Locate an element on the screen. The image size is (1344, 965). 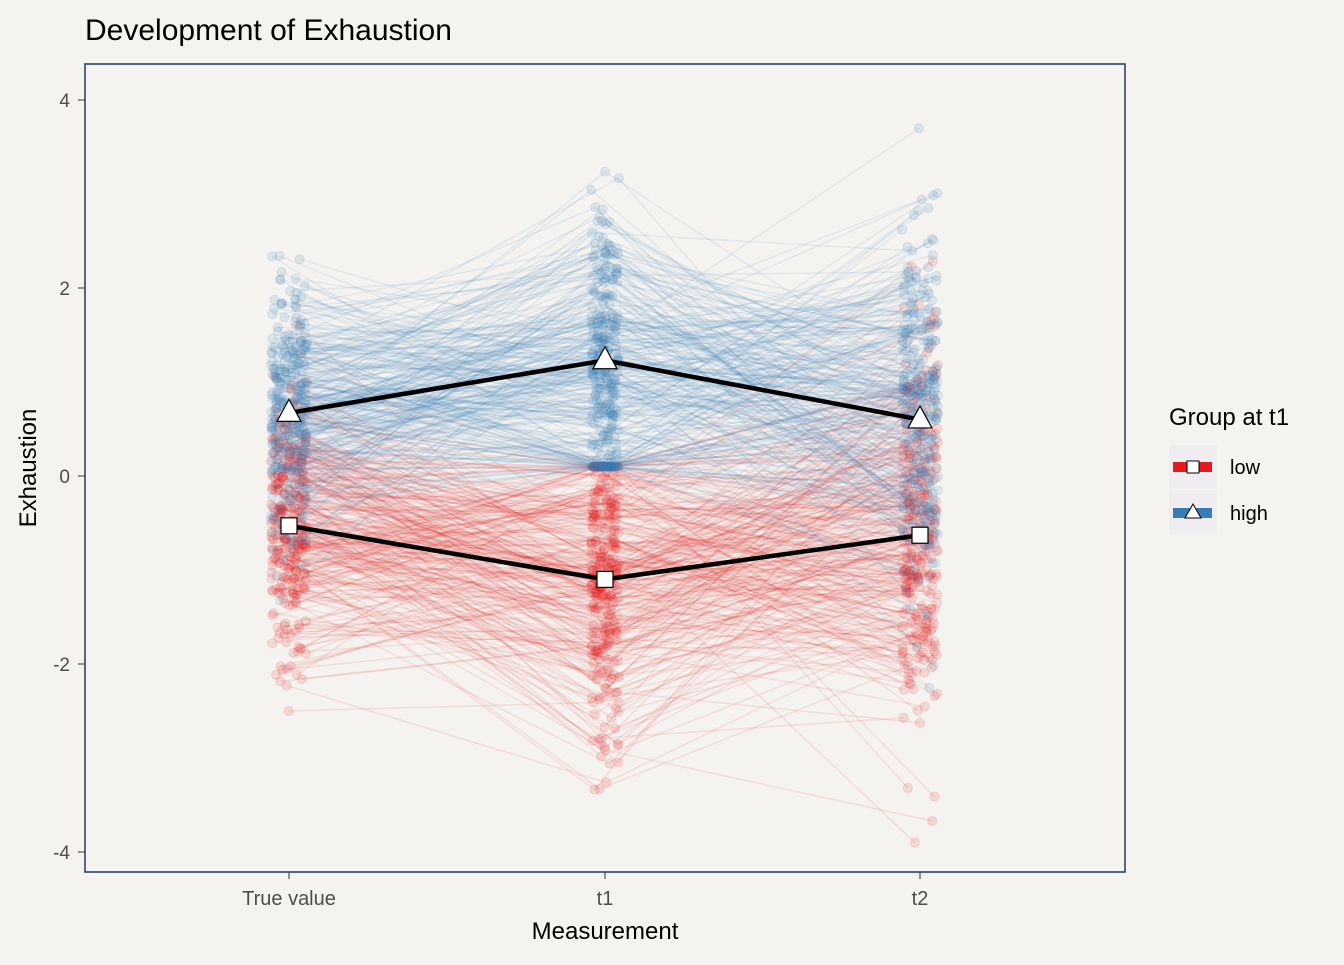
mean-point-low is located at coordinates (605, 579).